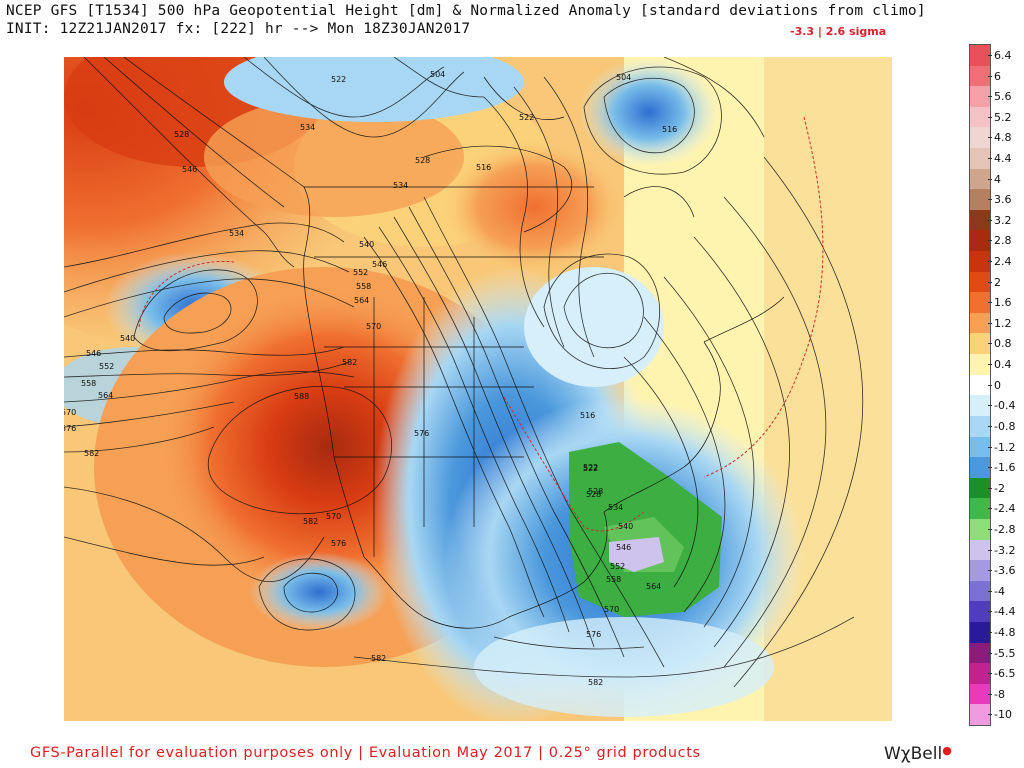  What do you see at coordinates (1001, 653) in the screenshot?
I see `colorbar-tick-label: -5.5` at bounding box center [1001, 653].